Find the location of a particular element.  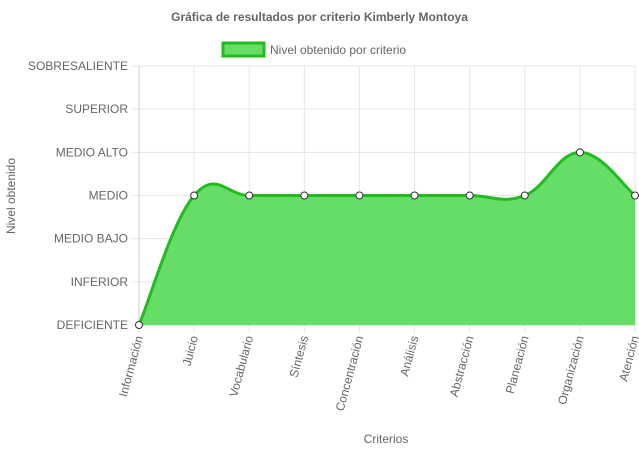

x-tick-label: Organización is located at coordinates (571, 370).